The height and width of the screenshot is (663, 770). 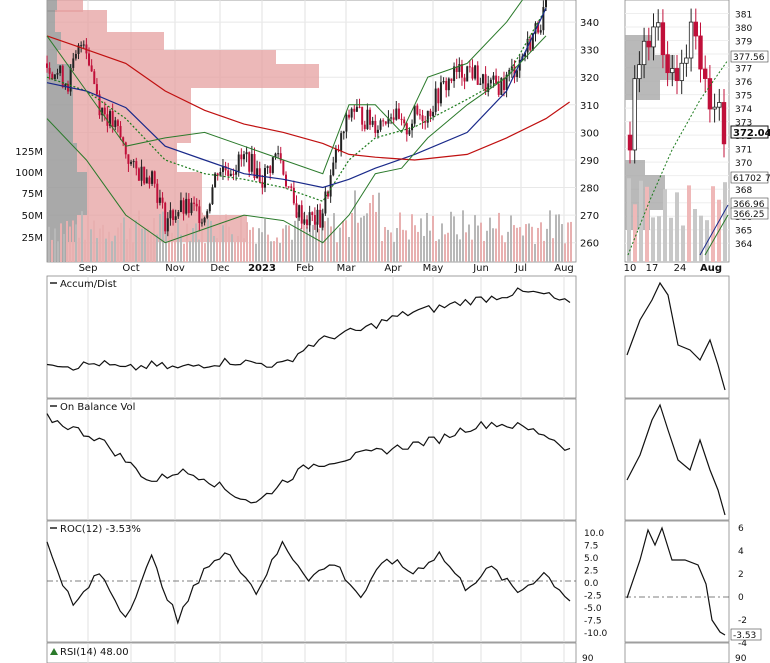 I want to click on ma1-label: 377.56, so click(x=749, y=58).